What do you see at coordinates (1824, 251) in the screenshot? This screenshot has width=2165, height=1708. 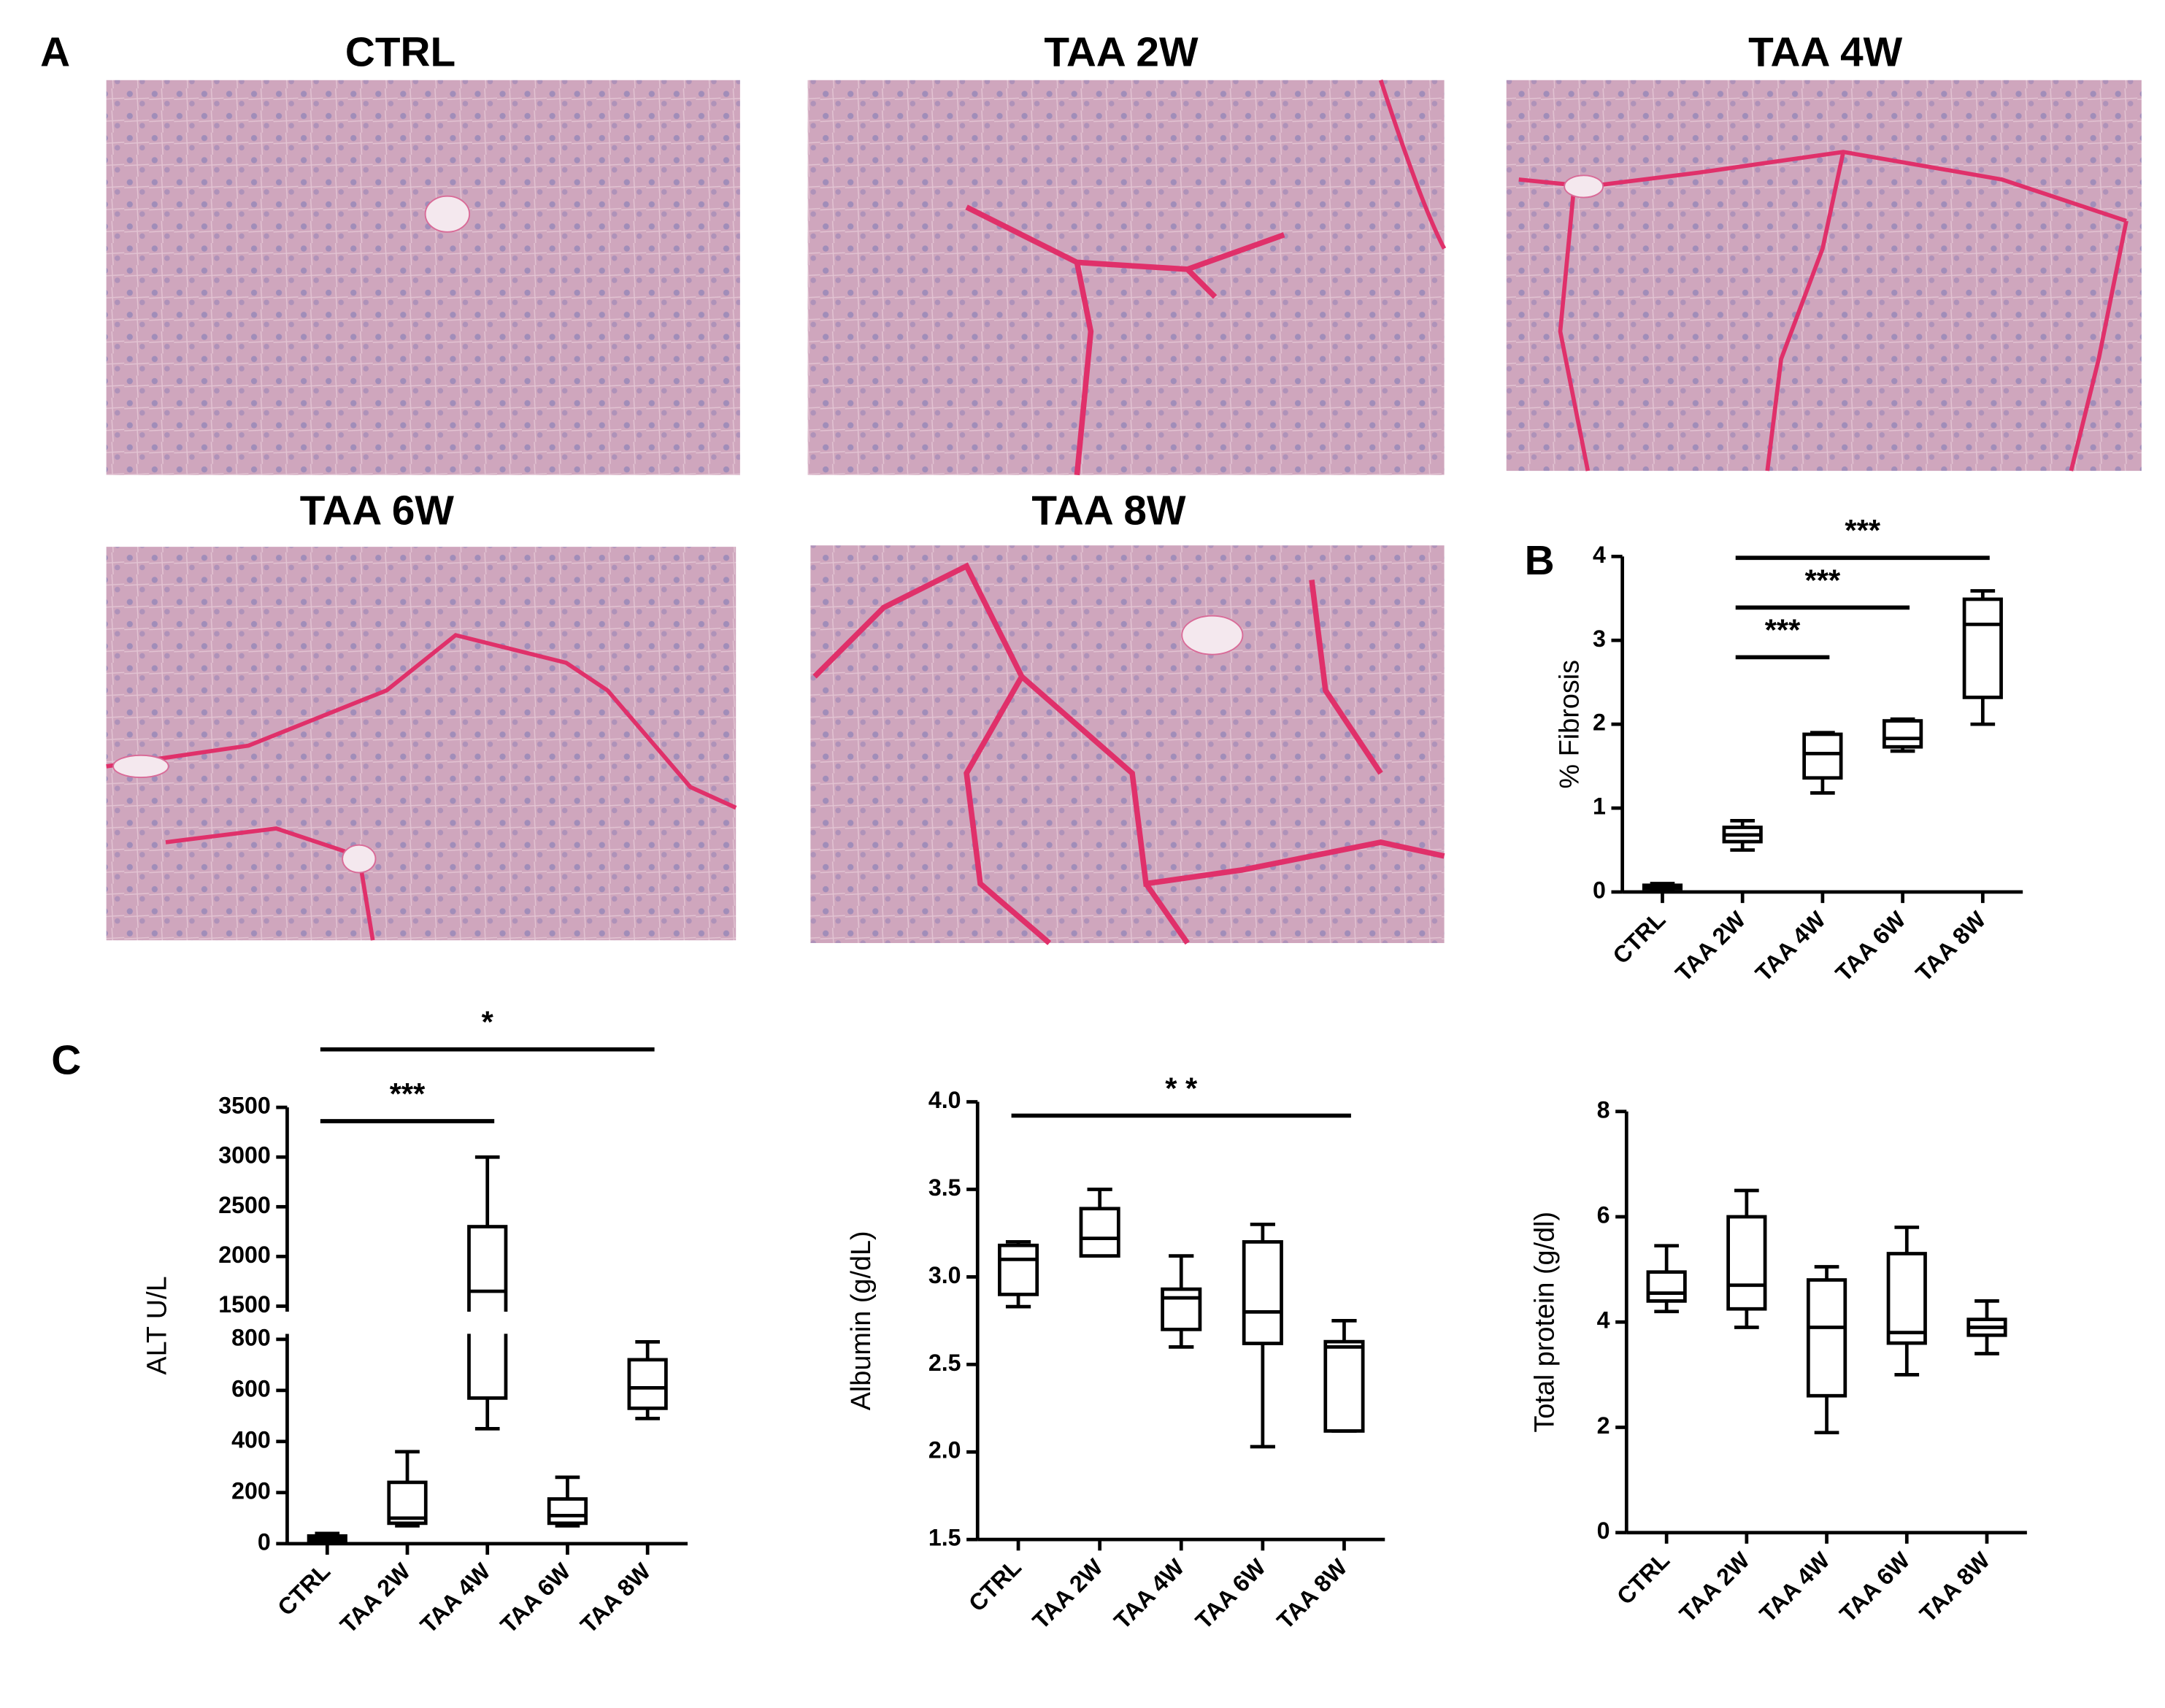 I see `micrograph: TAA 4W` at bounding box center [1824, 251].